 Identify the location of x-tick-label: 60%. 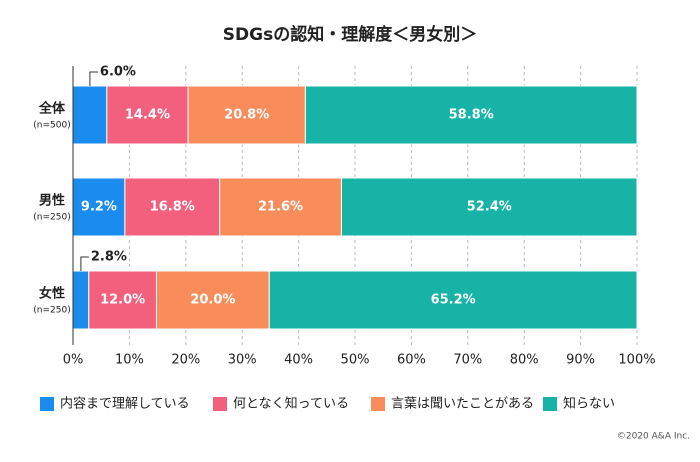
(411, 360).